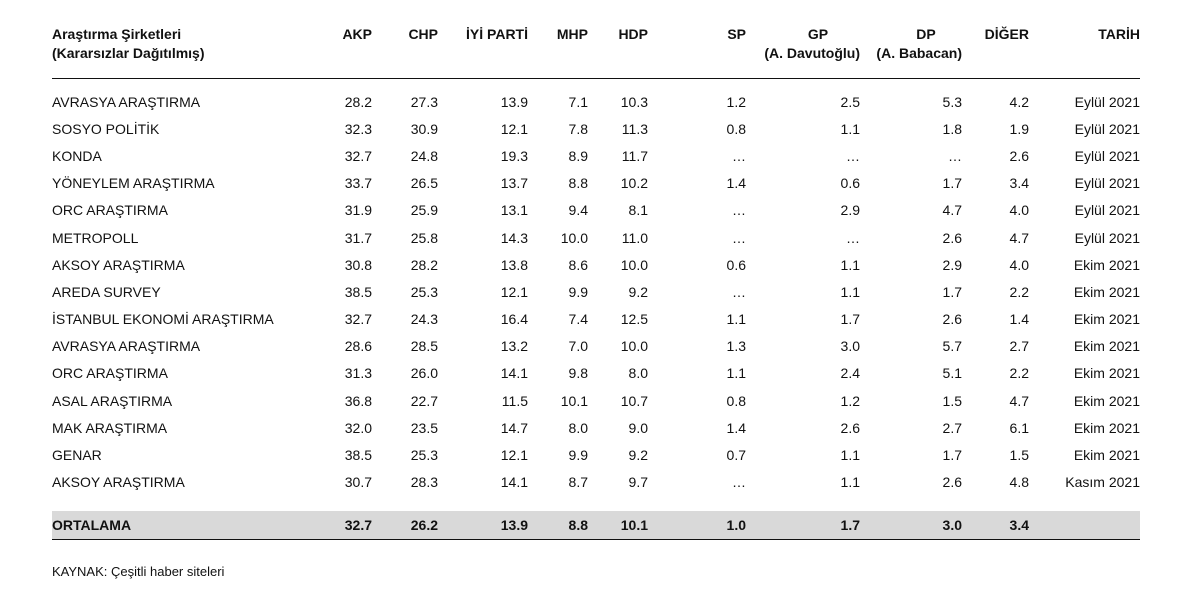 The image size is (1202, 591). I want to click on cell-hdp: 8.1, so click(638, 210).